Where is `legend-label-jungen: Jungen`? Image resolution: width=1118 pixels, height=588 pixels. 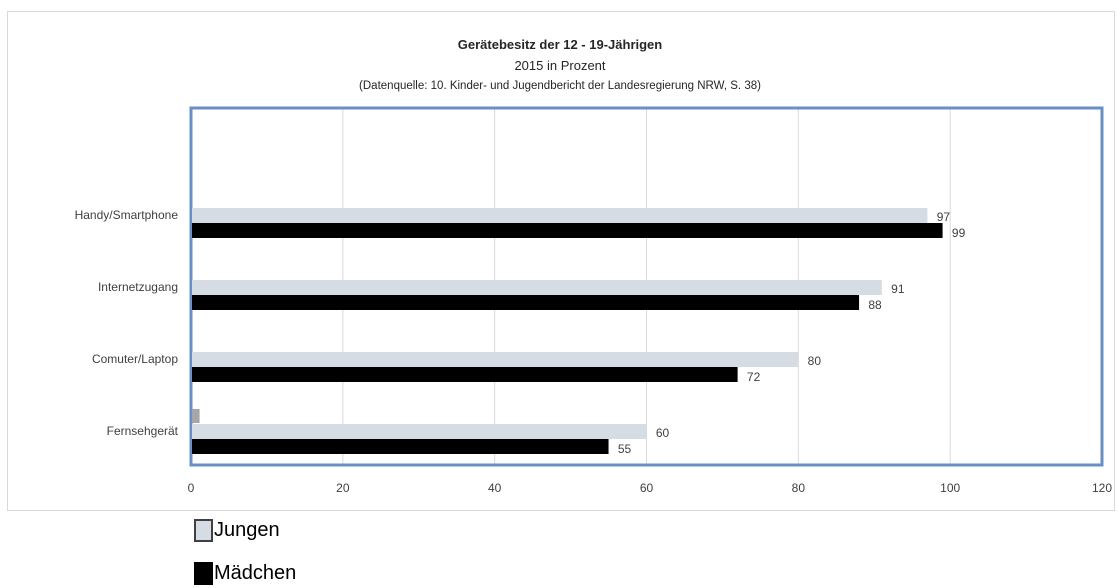
legend-label-jungen: Jungen is located at coordinates (247, 530).